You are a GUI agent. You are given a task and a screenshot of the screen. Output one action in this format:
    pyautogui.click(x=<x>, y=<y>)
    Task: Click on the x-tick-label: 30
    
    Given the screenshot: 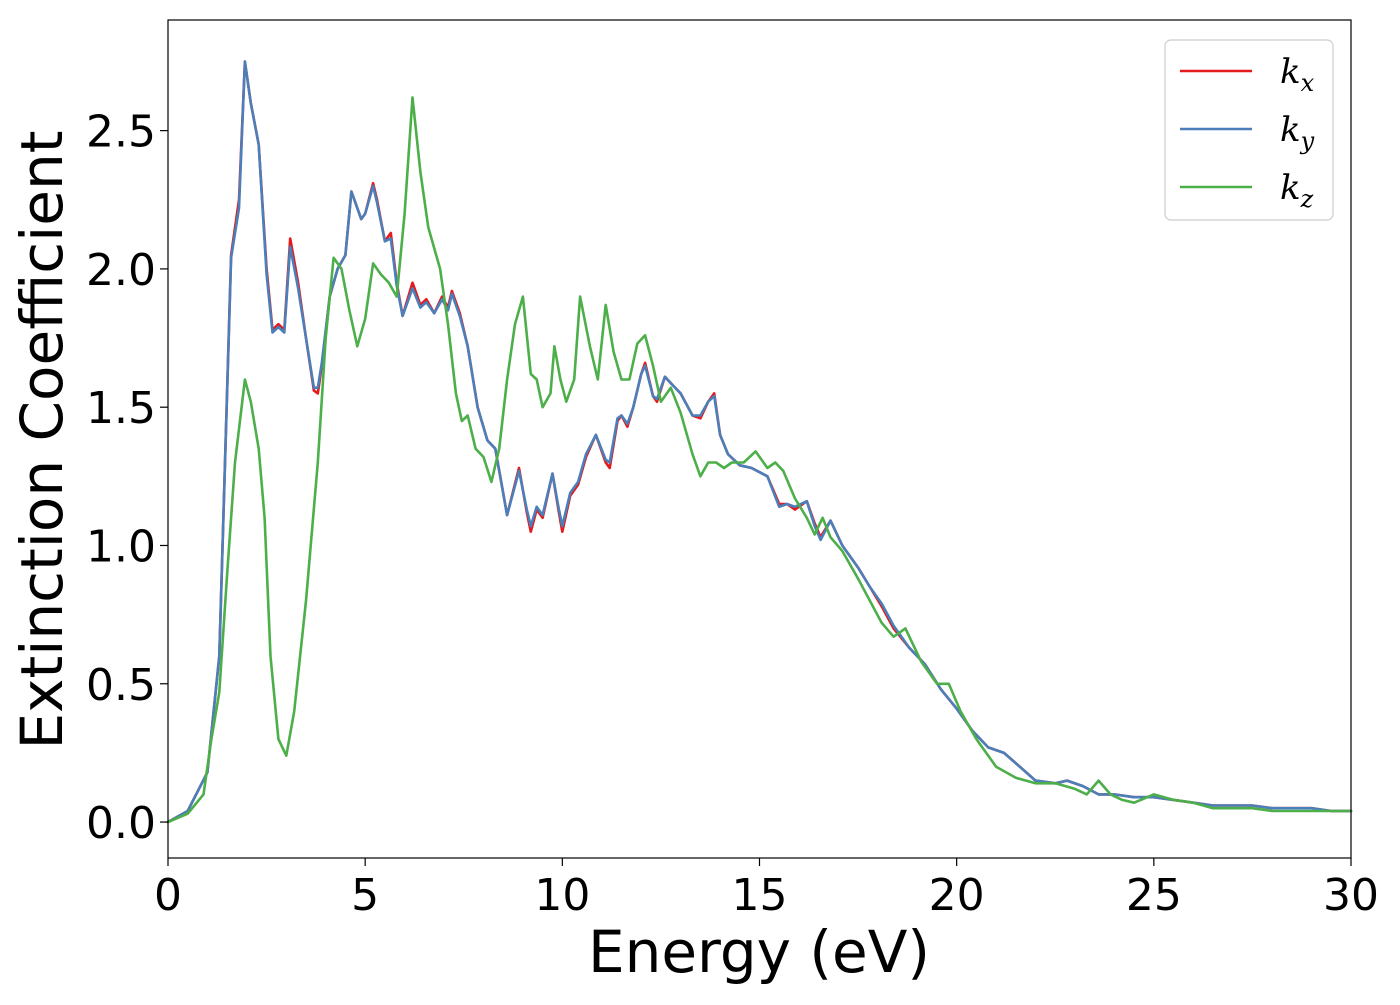 What is the action you would take?
    pyautogui.click(x=1351, y=895)
    